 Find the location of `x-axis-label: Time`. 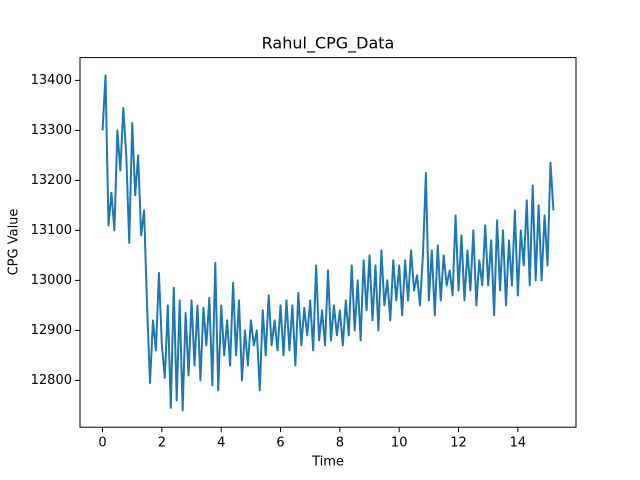

x-axis-label: Time is located at coordinates (327, 462).